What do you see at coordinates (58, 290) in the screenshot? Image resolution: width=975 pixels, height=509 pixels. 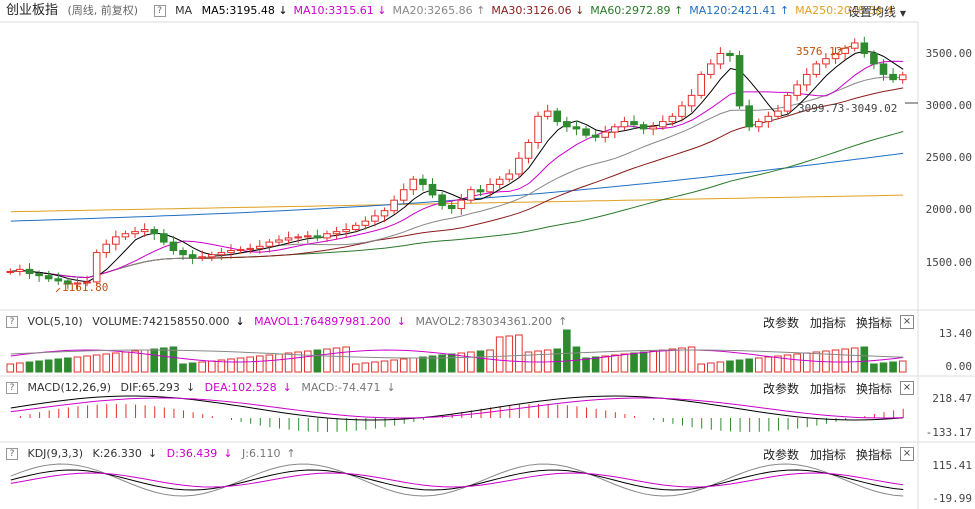 I see `low-arrow` at bounding box center [58, 290].